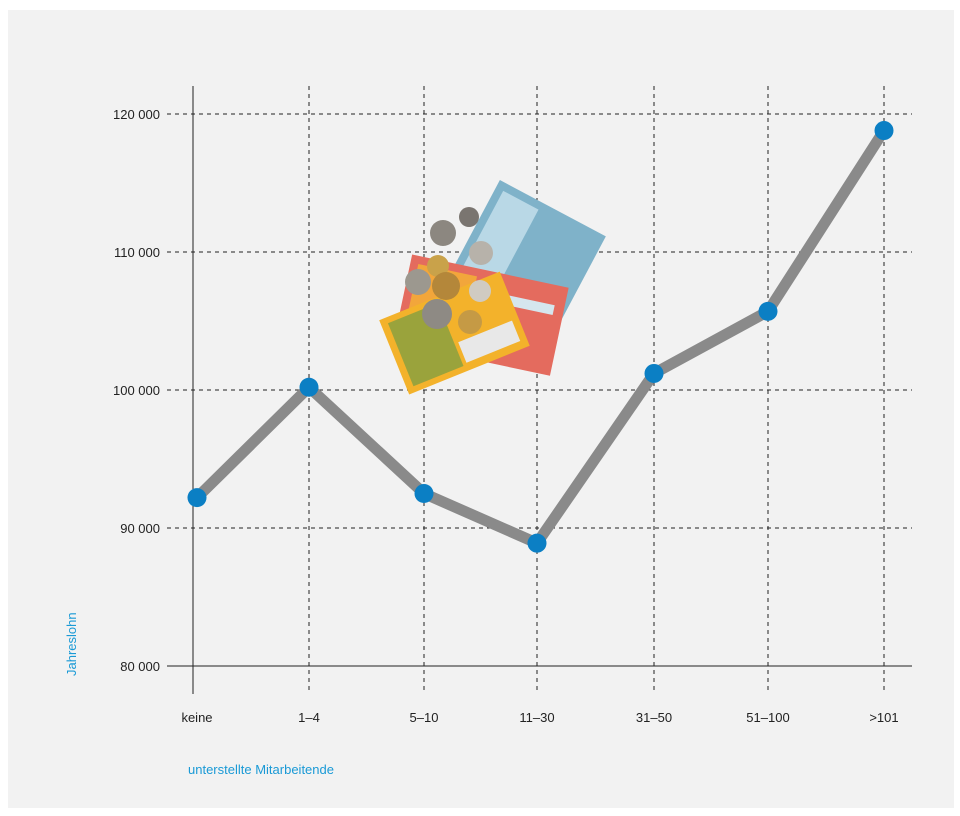 The image size is (960, 816). I want to click on y-tick-label: 110 000, so click(137, 252).